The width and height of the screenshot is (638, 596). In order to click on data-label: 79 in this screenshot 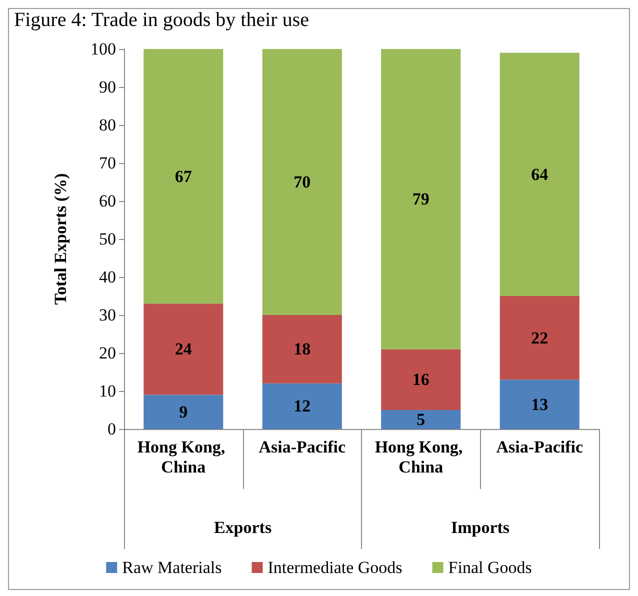, I will do `click(421, 199)`.